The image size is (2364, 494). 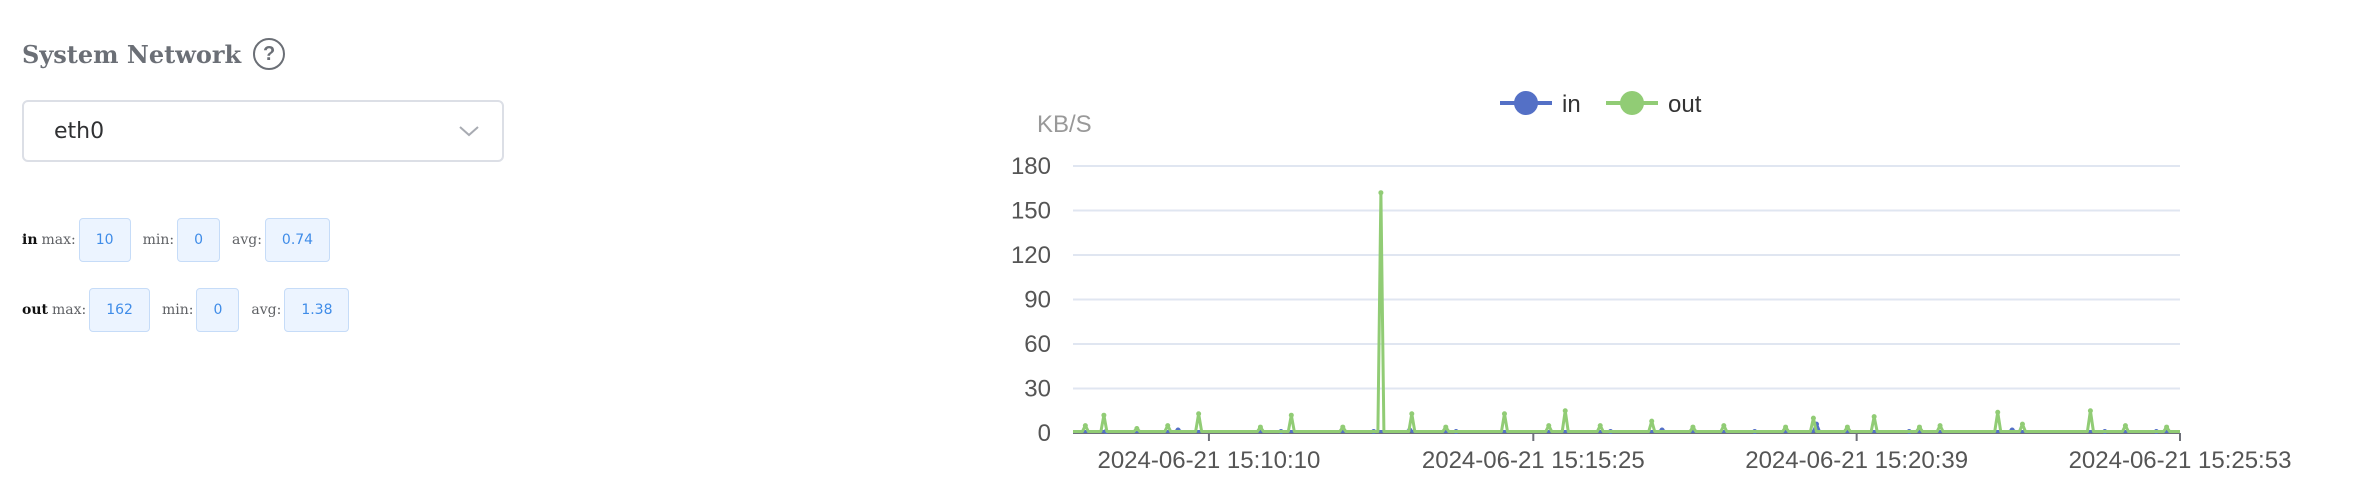 I want to click on legend-label: out, so click(x=1685, y=104).